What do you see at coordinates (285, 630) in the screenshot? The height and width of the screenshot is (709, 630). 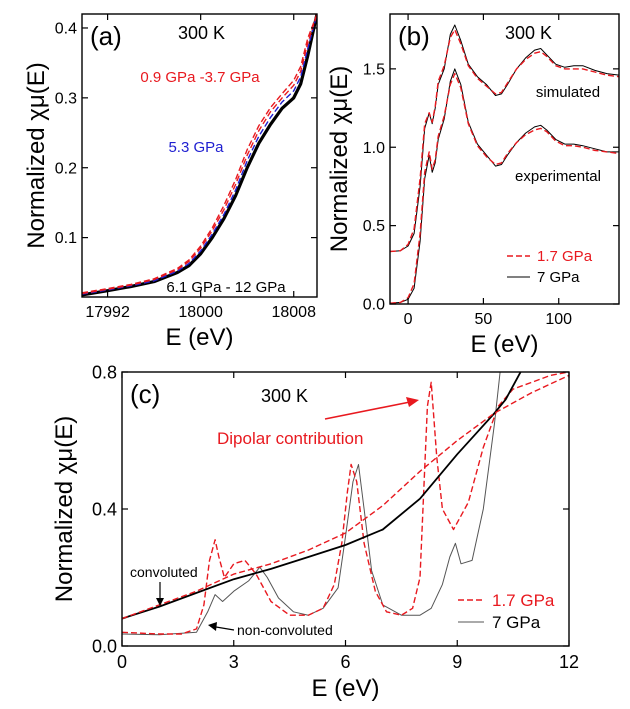 I see `non-convoluted-label: non-convoluted` at bounding box center [285, 630].